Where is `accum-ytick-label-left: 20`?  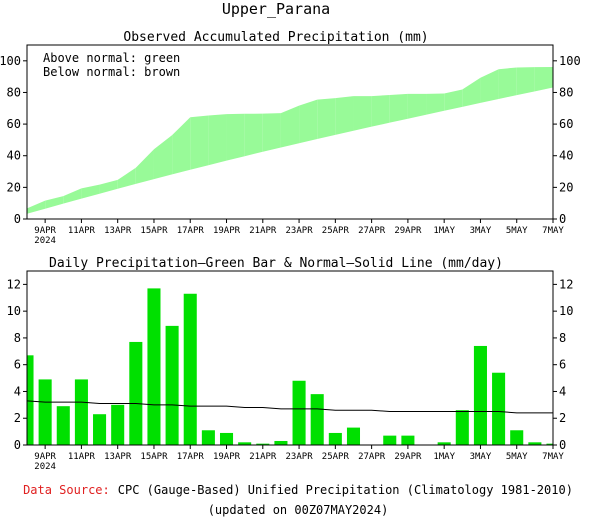 accum-ytick-label-left: 20 is located at coordinates (14, 187).